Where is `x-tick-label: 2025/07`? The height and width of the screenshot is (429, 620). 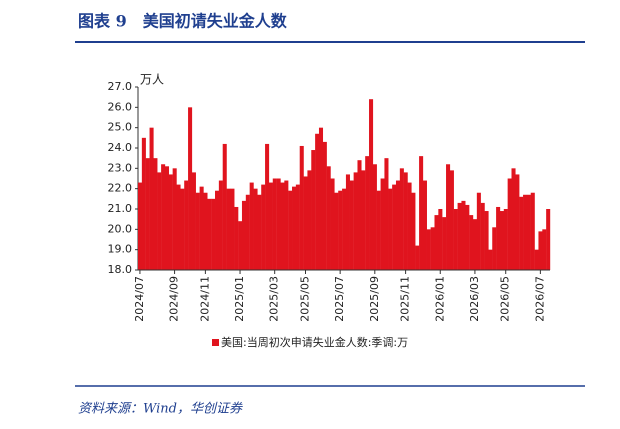 x-tick-label: 2025/07 is located at coordinates (339, 299).